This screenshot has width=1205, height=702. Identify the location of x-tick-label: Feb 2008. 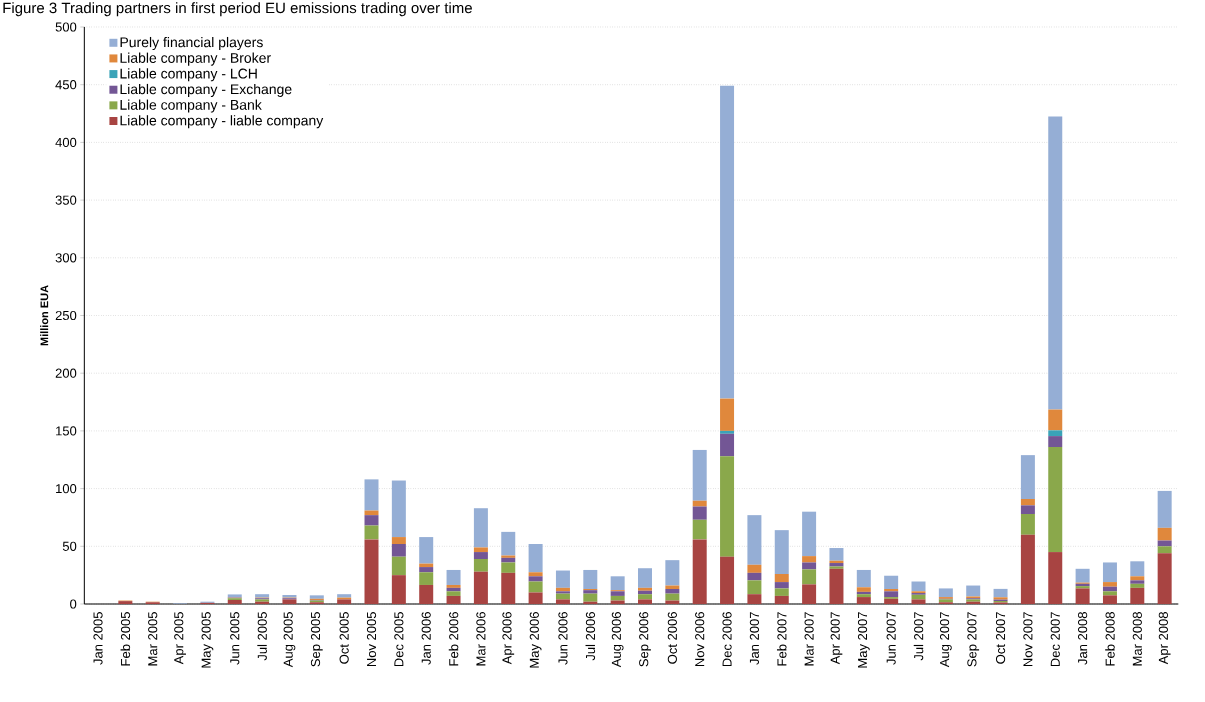
(1110, 639).